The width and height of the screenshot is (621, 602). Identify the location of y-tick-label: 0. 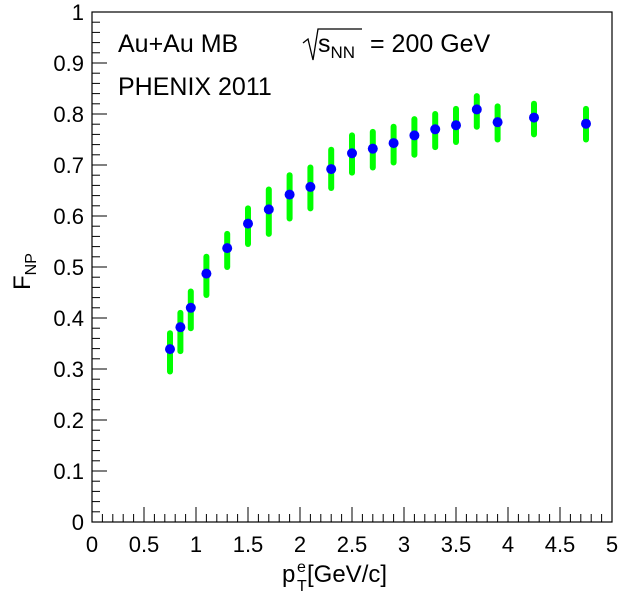
(78, 522).